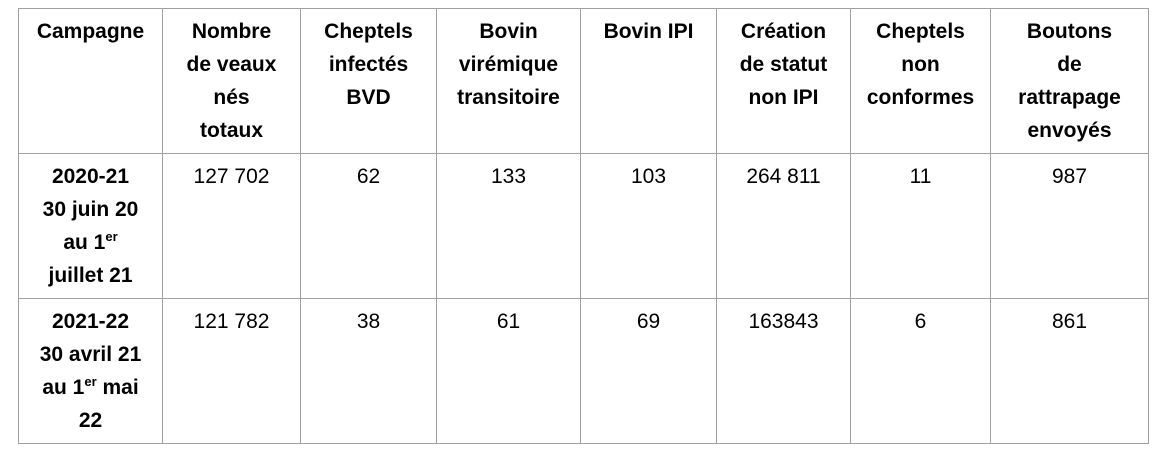 The image size is (1160, 456). Describe the element at coordinates (90, 354) in the screenshot. I see `period-line: 30 avril 21` at that location.